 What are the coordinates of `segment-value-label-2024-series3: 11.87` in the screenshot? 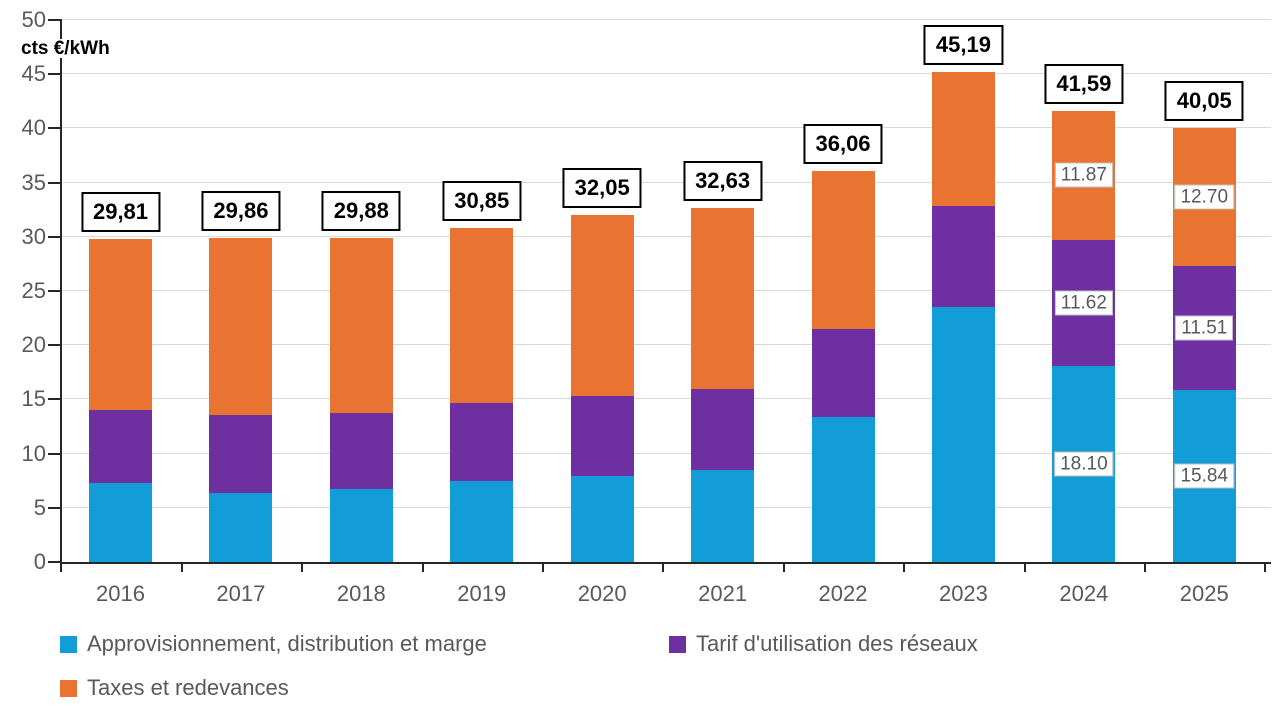 It's located at (1083, 175).